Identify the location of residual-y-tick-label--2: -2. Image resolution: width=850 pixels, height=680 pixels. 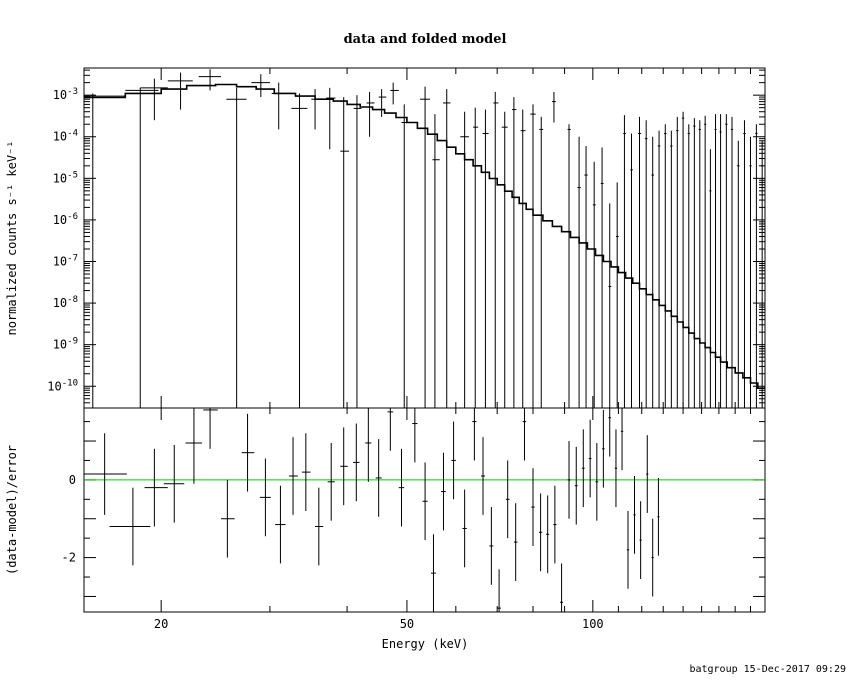
(69, 558).